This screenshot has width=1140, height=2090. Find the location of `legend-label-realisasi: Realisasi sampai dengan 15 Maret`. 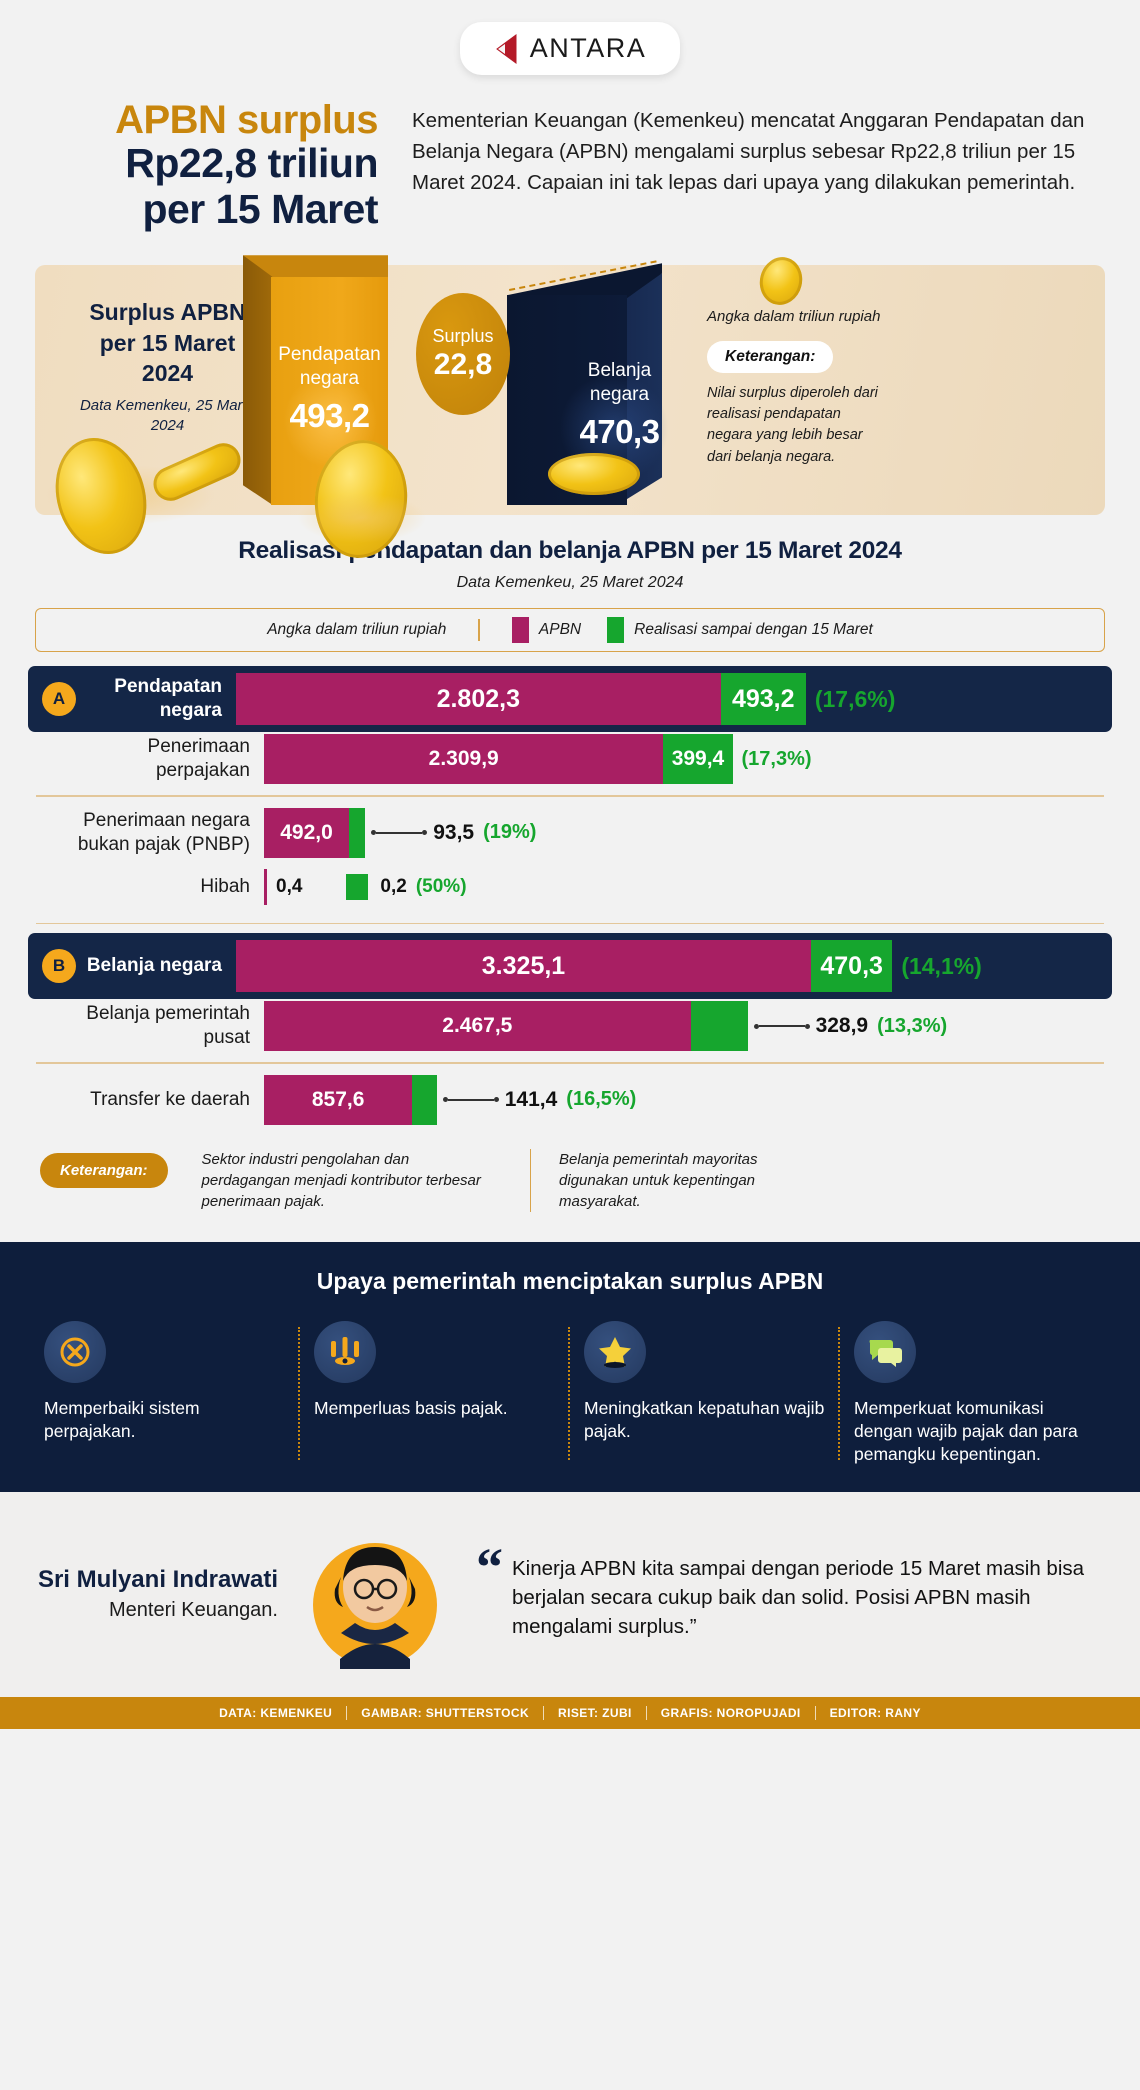

legend-label-realisasi: Realisasi sampai dengan 15 Maret is located at coordinates (753, 630).